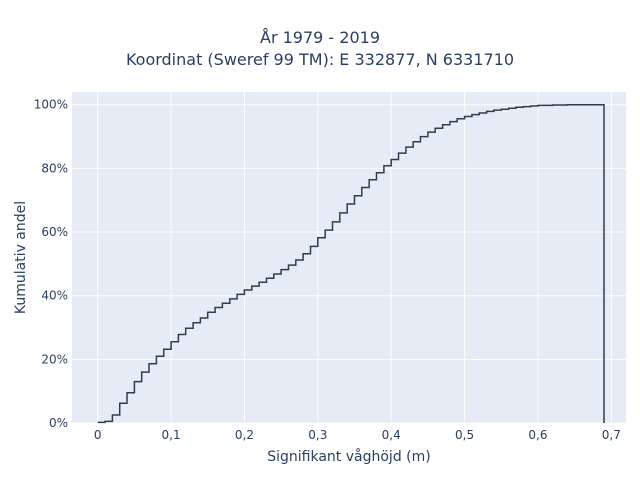 This screenshot has width=640, height=480. Describe the element at coordinates (98, 435) in the screenshot. I see `x-tick-label: 0` at that location.